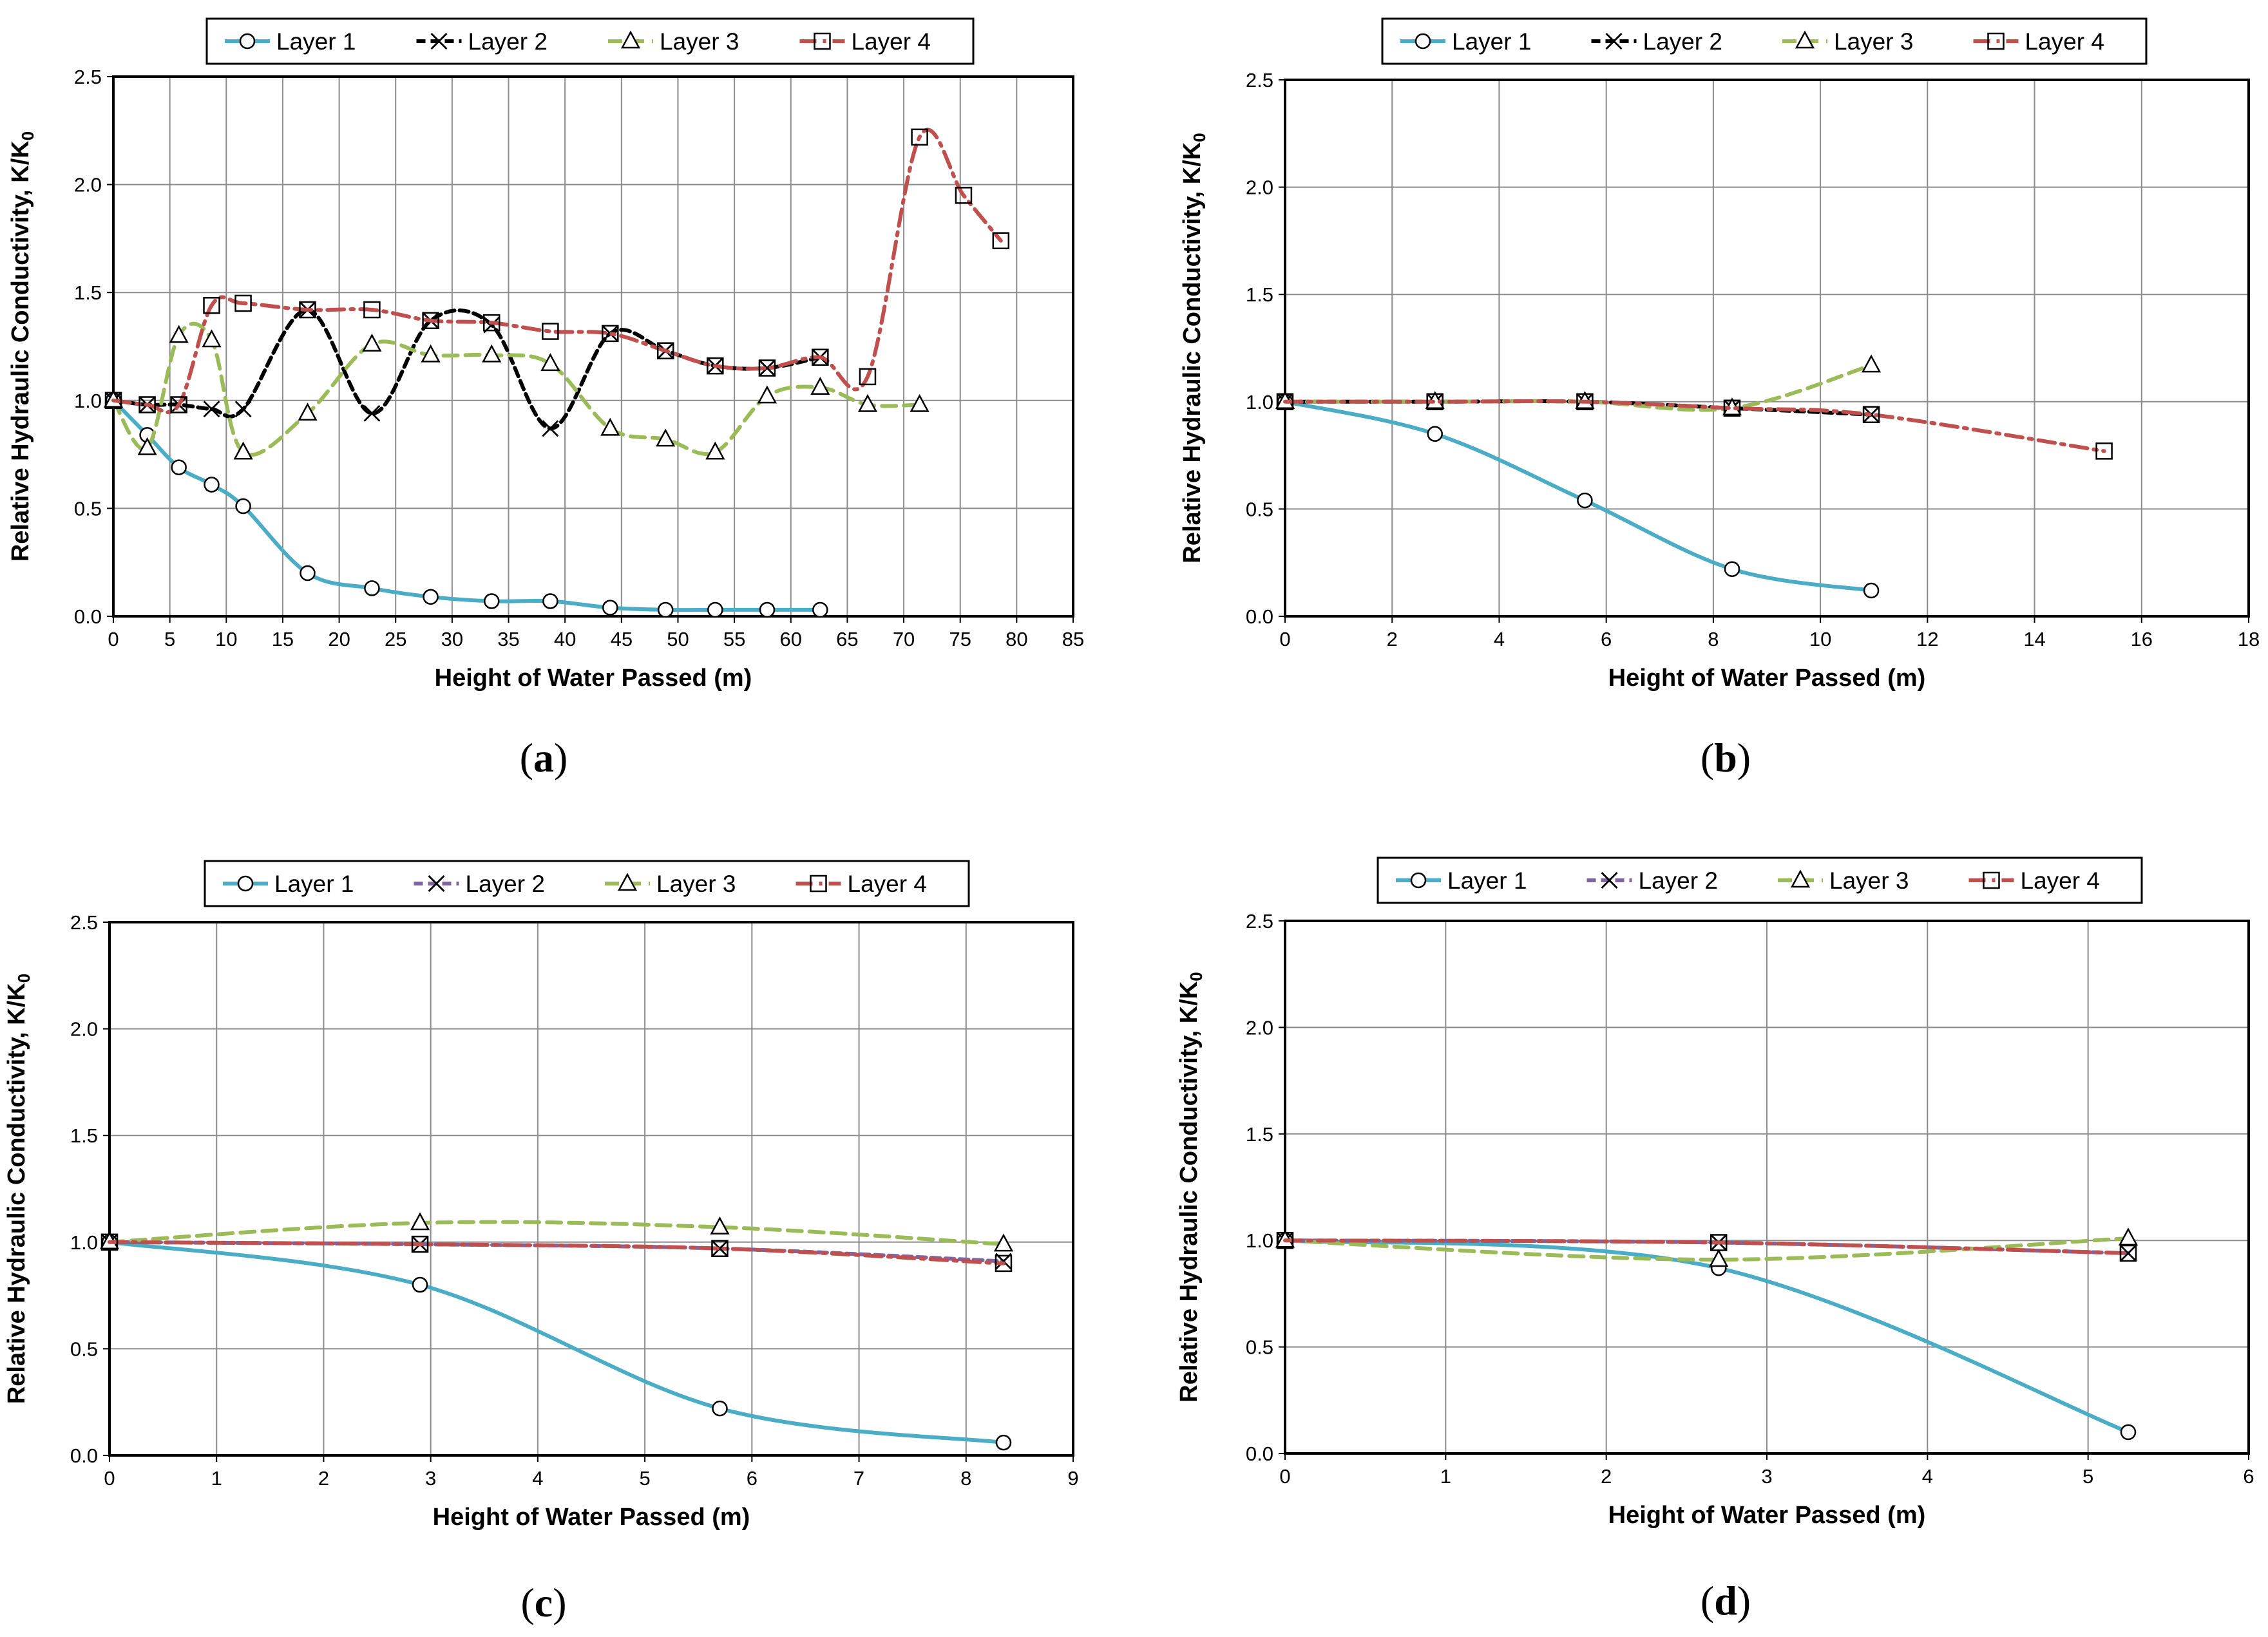 Image resolution: width=2268 pixels, height=1637 pixels. I want to click on legend-border, so click(1764, 41).